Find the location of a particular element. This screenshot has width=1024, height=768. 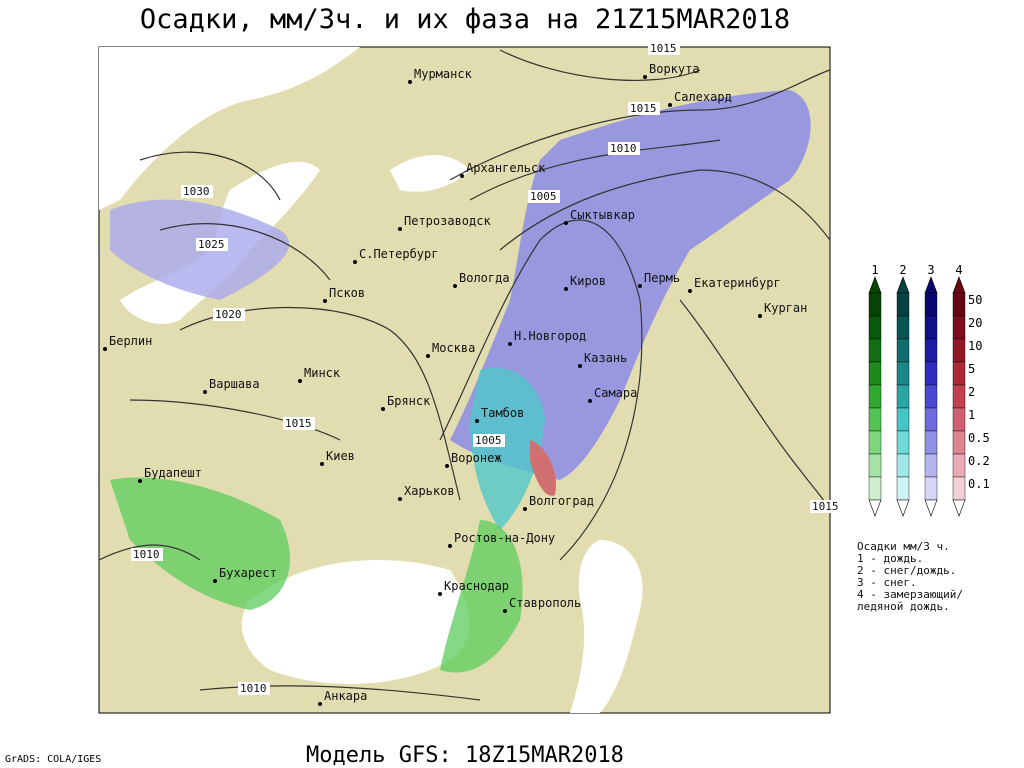

isobar-label: 1030 is located at coordinates (196, 191).